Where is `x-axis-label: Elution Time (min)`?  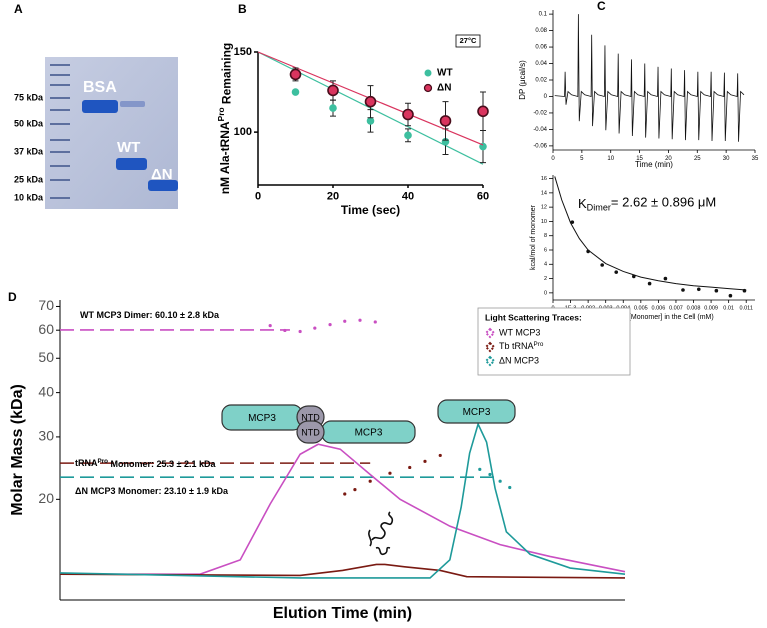
x-axis-label: Elution Time (min) is located at coordinates (342, 613).